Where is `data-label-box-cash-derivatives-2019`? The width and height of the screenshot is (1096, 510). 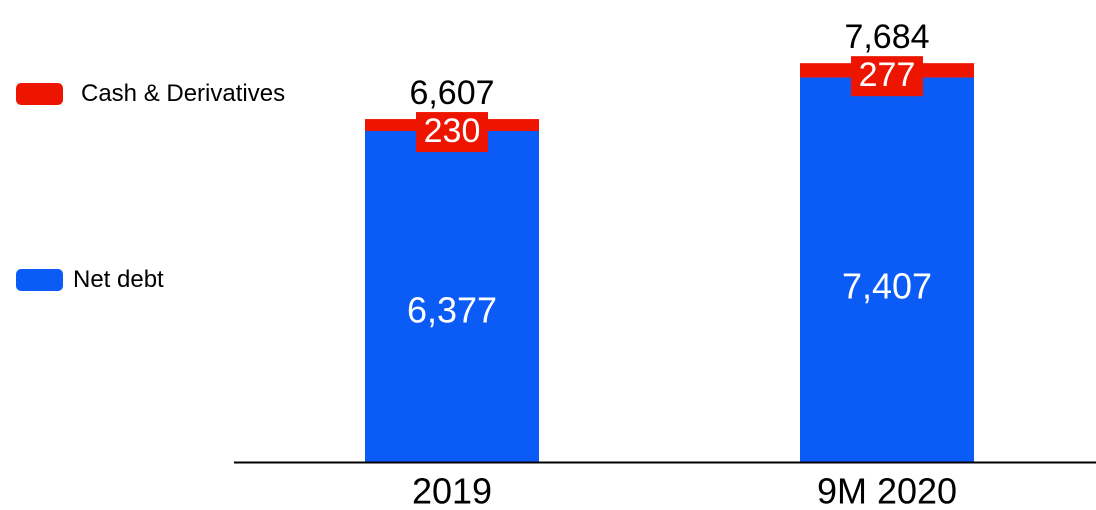
data-label-box-cash-derivatives-2019 is located at coordinates (452, 132).